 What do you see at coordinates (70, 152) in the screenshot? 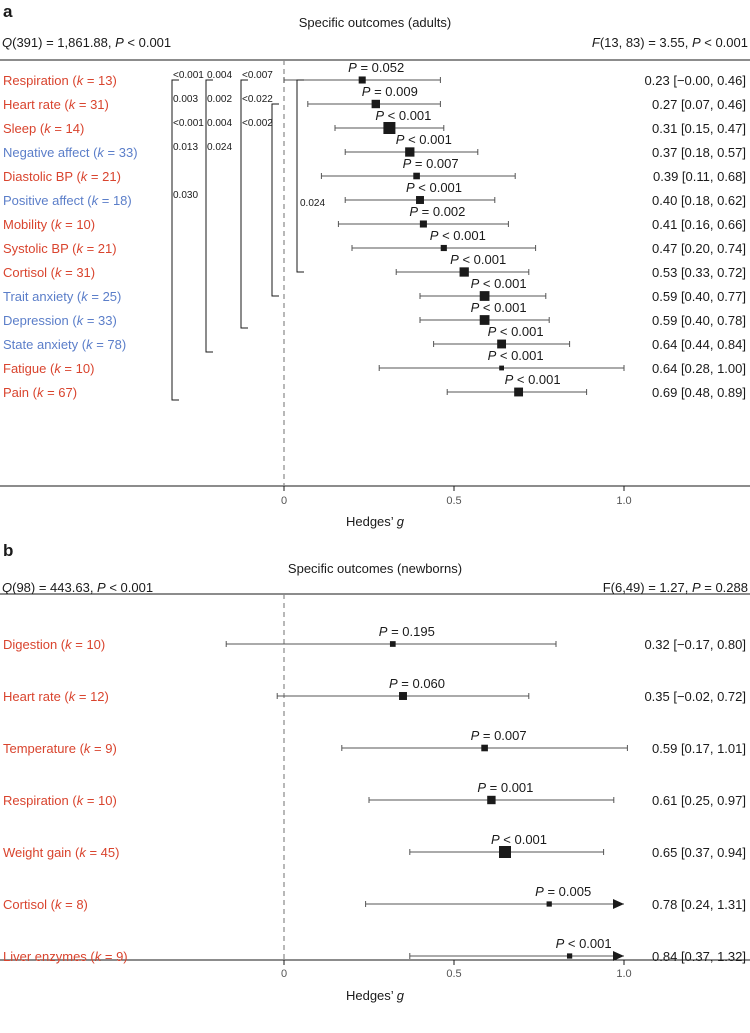
I see `outcome-label: Negative affect (k = 33)` at bounding box center [70, 152].